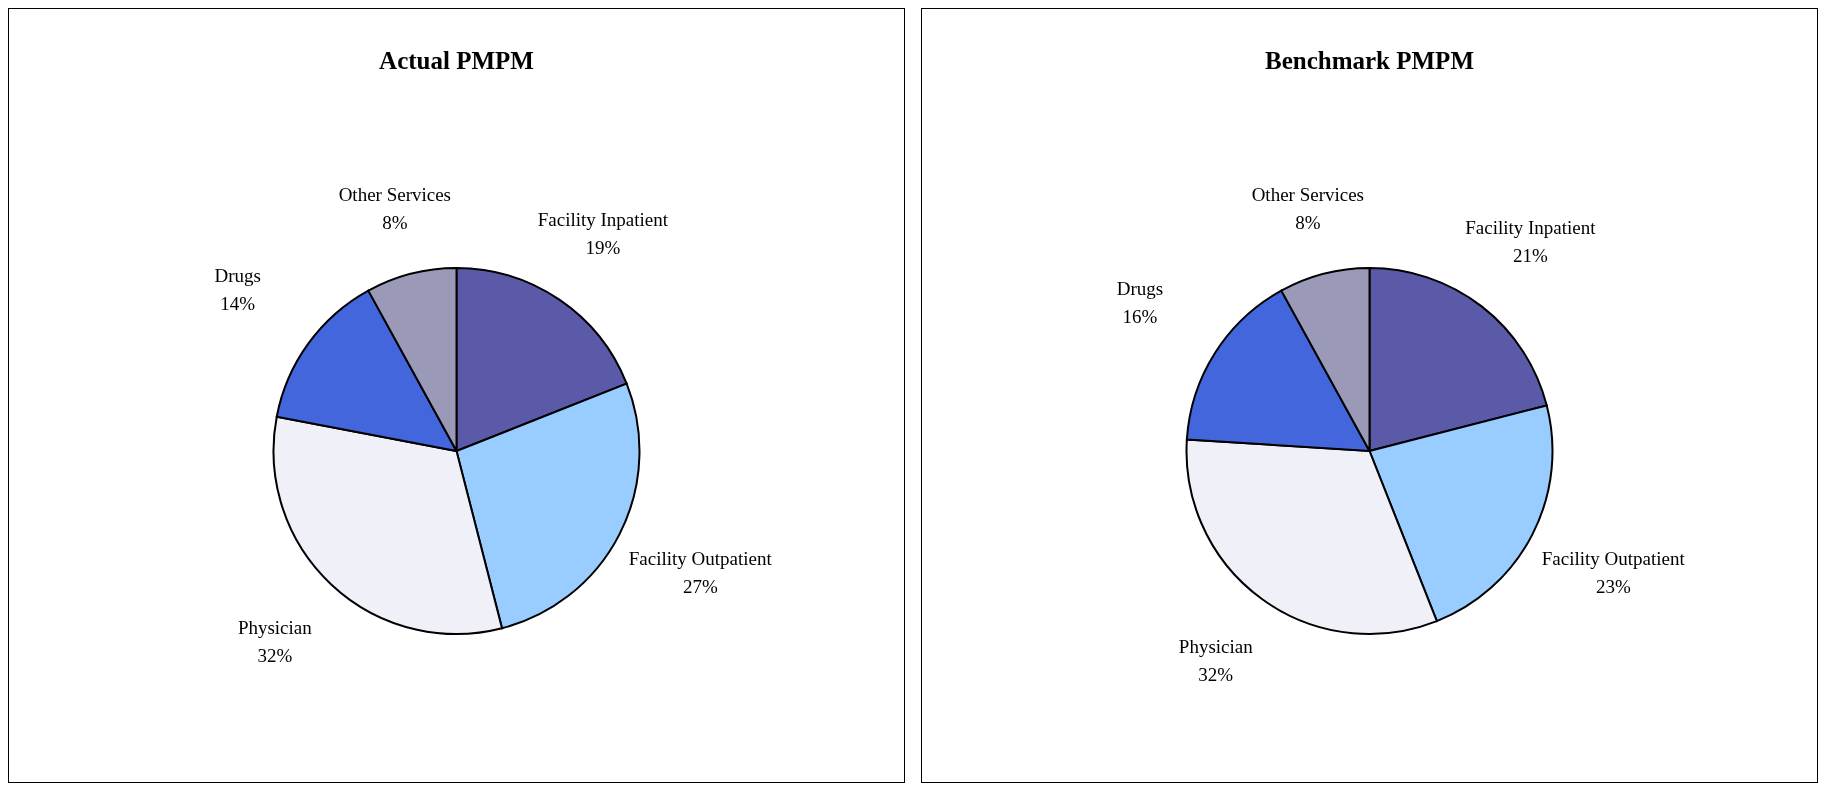 The width and height of the screenshot is (1828, 791). Describe the element at coordinates (1613, 587) in the screenshot. I see `data-label: 23%` at that location.